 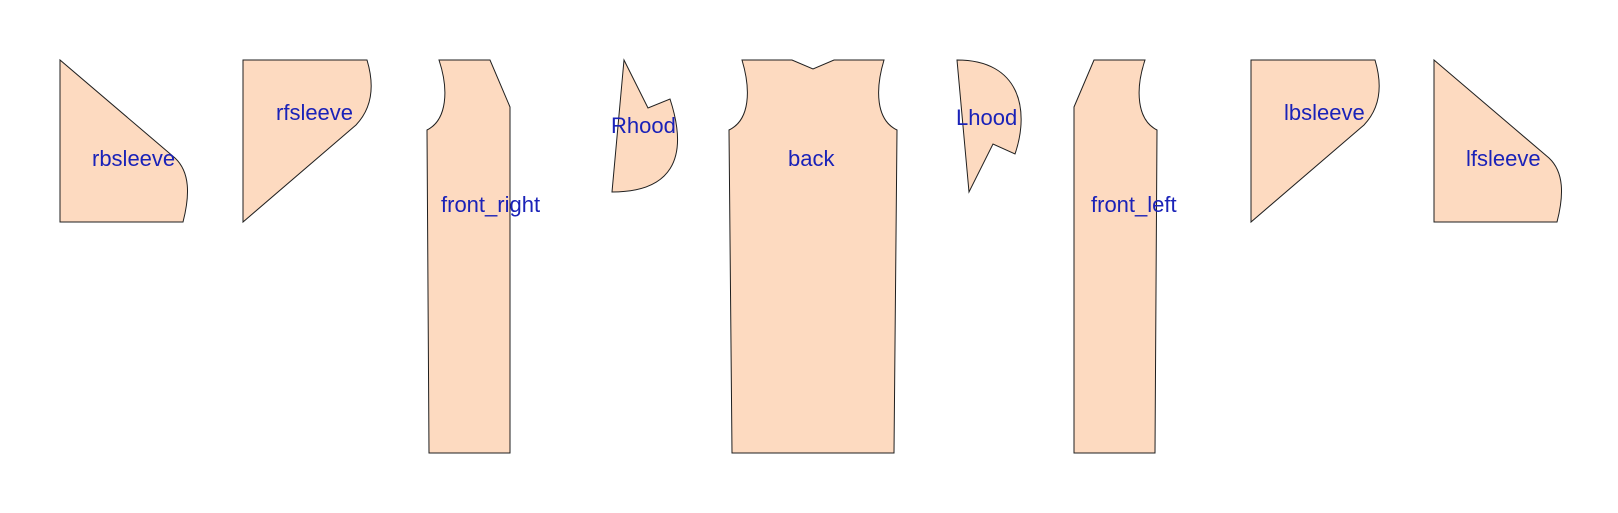 I want to click on piece-lbsleeve: lbsleeve, so click(x=1315, y=141).